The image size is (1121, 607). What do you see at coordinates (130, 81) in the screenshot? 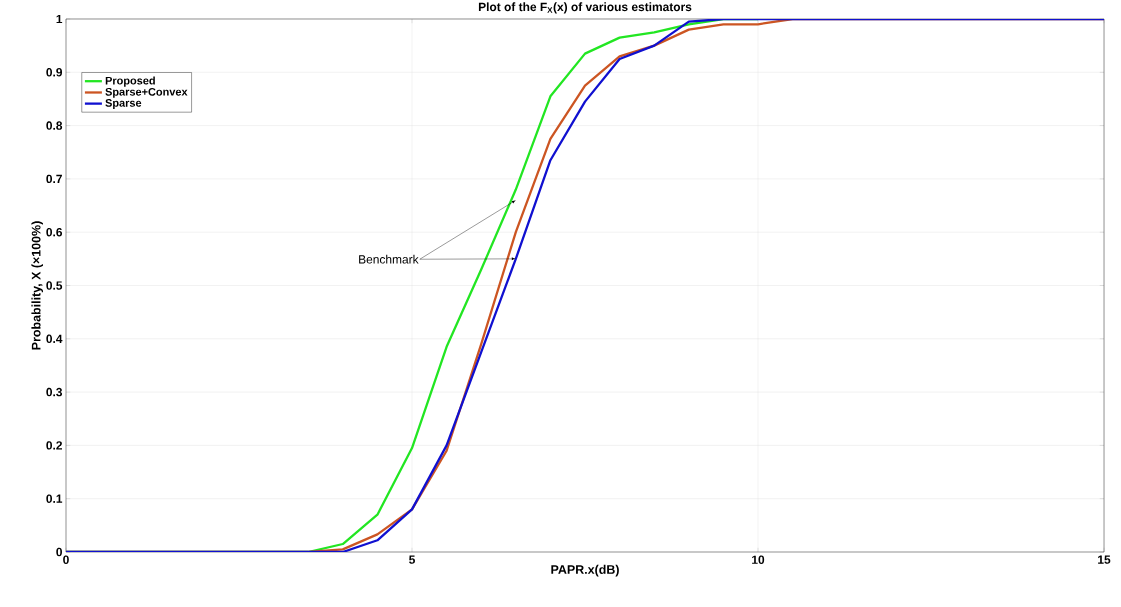
I see `legend-label: Proposed` at bounding box center [130, 81].